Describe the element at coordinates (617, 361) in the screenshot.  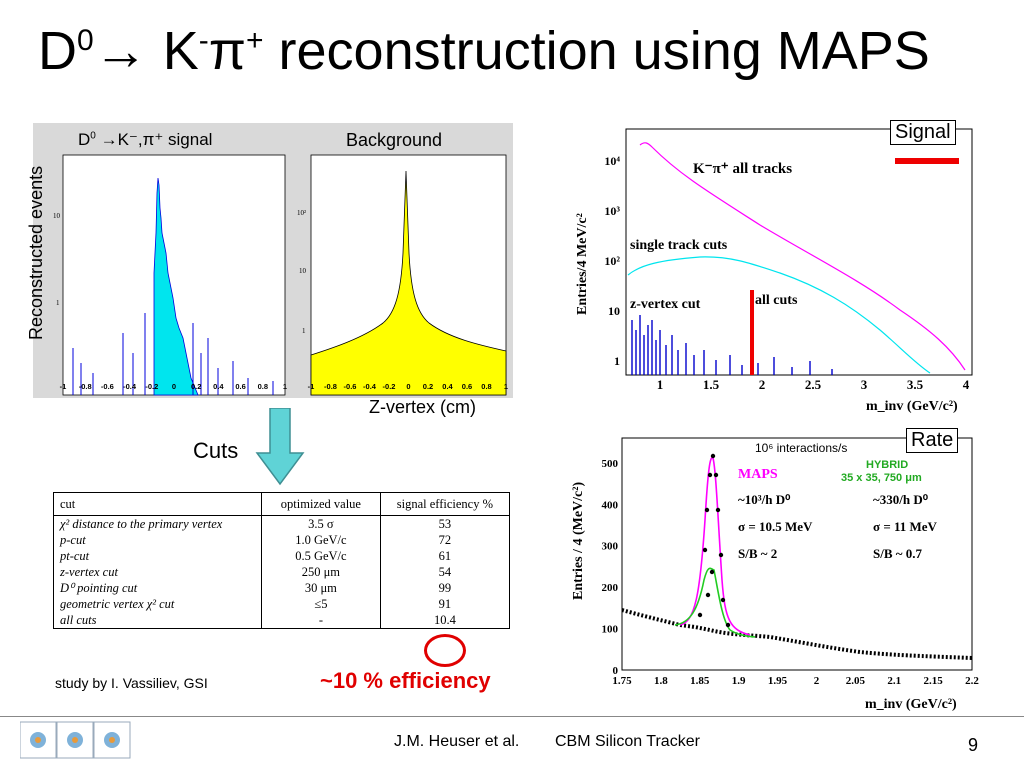
I see `ytick-label: 1` at that location.